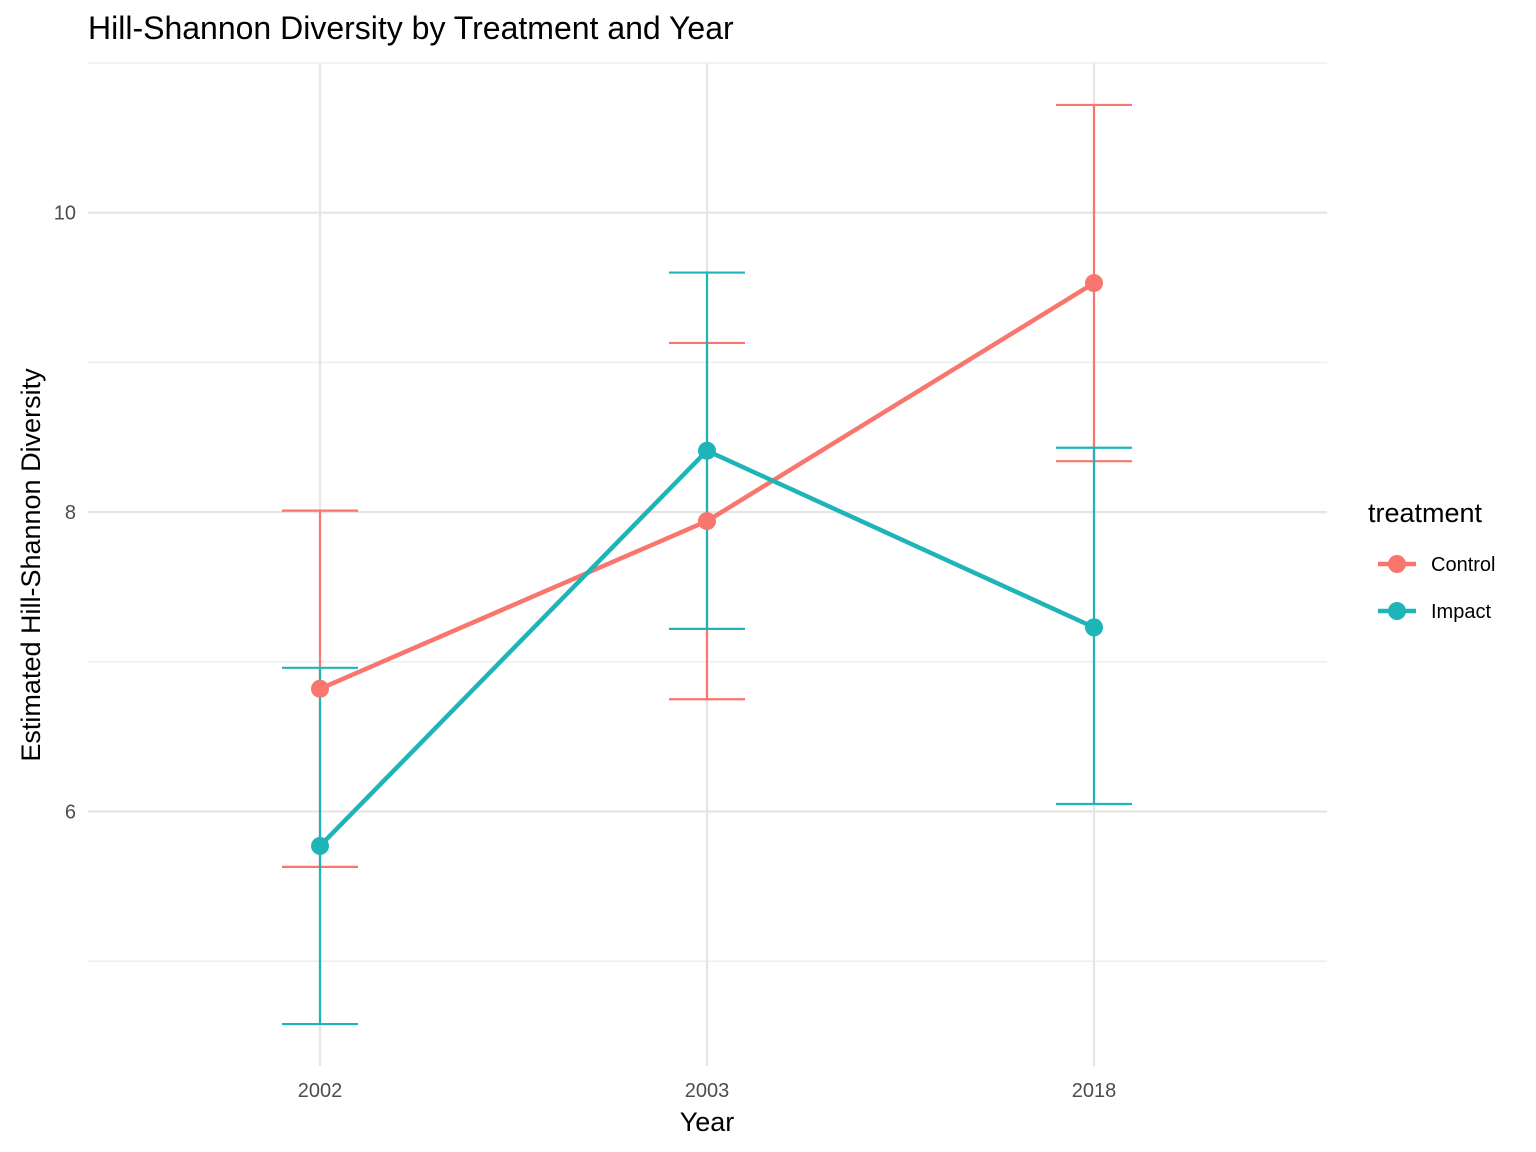 The image size is (1536, 1152). What do you see at coordinates (707, 1122) in the screenshot?
I see `x-axis-title: Year` at bounding box center [707, 1122].